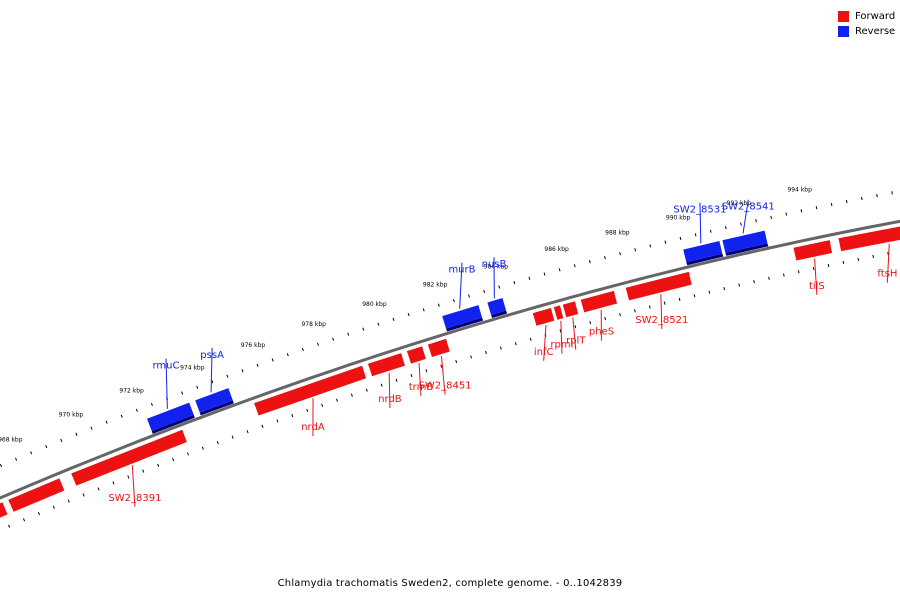  Describe the element at coordinates (131, 391) in the screenshot. I see `scale-tick-label: 972 kbp` at that location.